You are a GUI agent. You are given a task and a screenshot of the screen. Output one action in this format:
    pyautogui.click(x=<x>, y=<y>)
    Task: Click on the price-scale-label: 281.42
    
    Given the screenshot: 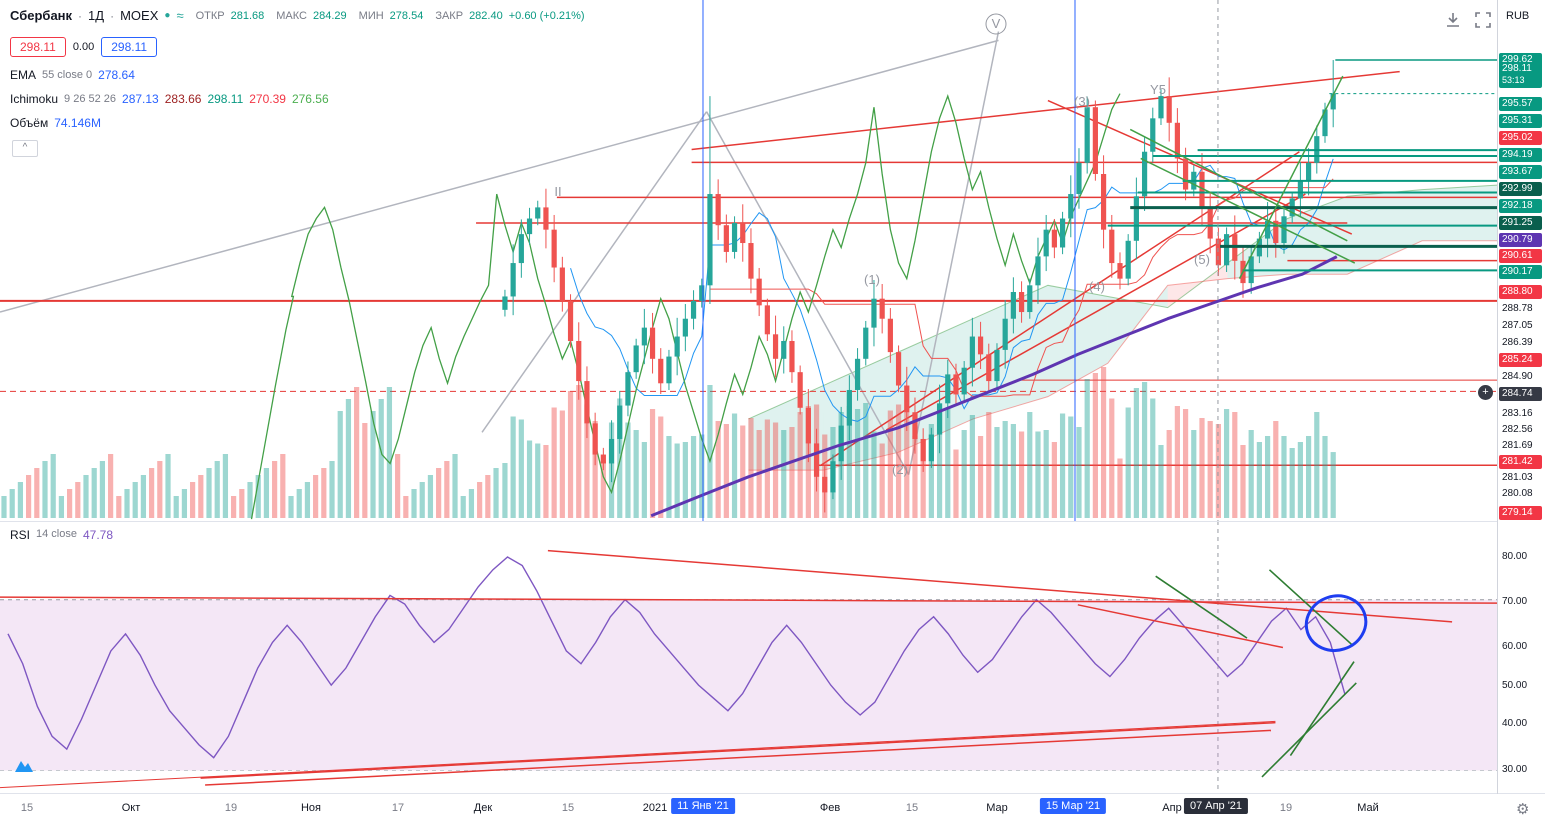 What is the action you would take?
    pyautogui.click(x=1520, y=462)
    